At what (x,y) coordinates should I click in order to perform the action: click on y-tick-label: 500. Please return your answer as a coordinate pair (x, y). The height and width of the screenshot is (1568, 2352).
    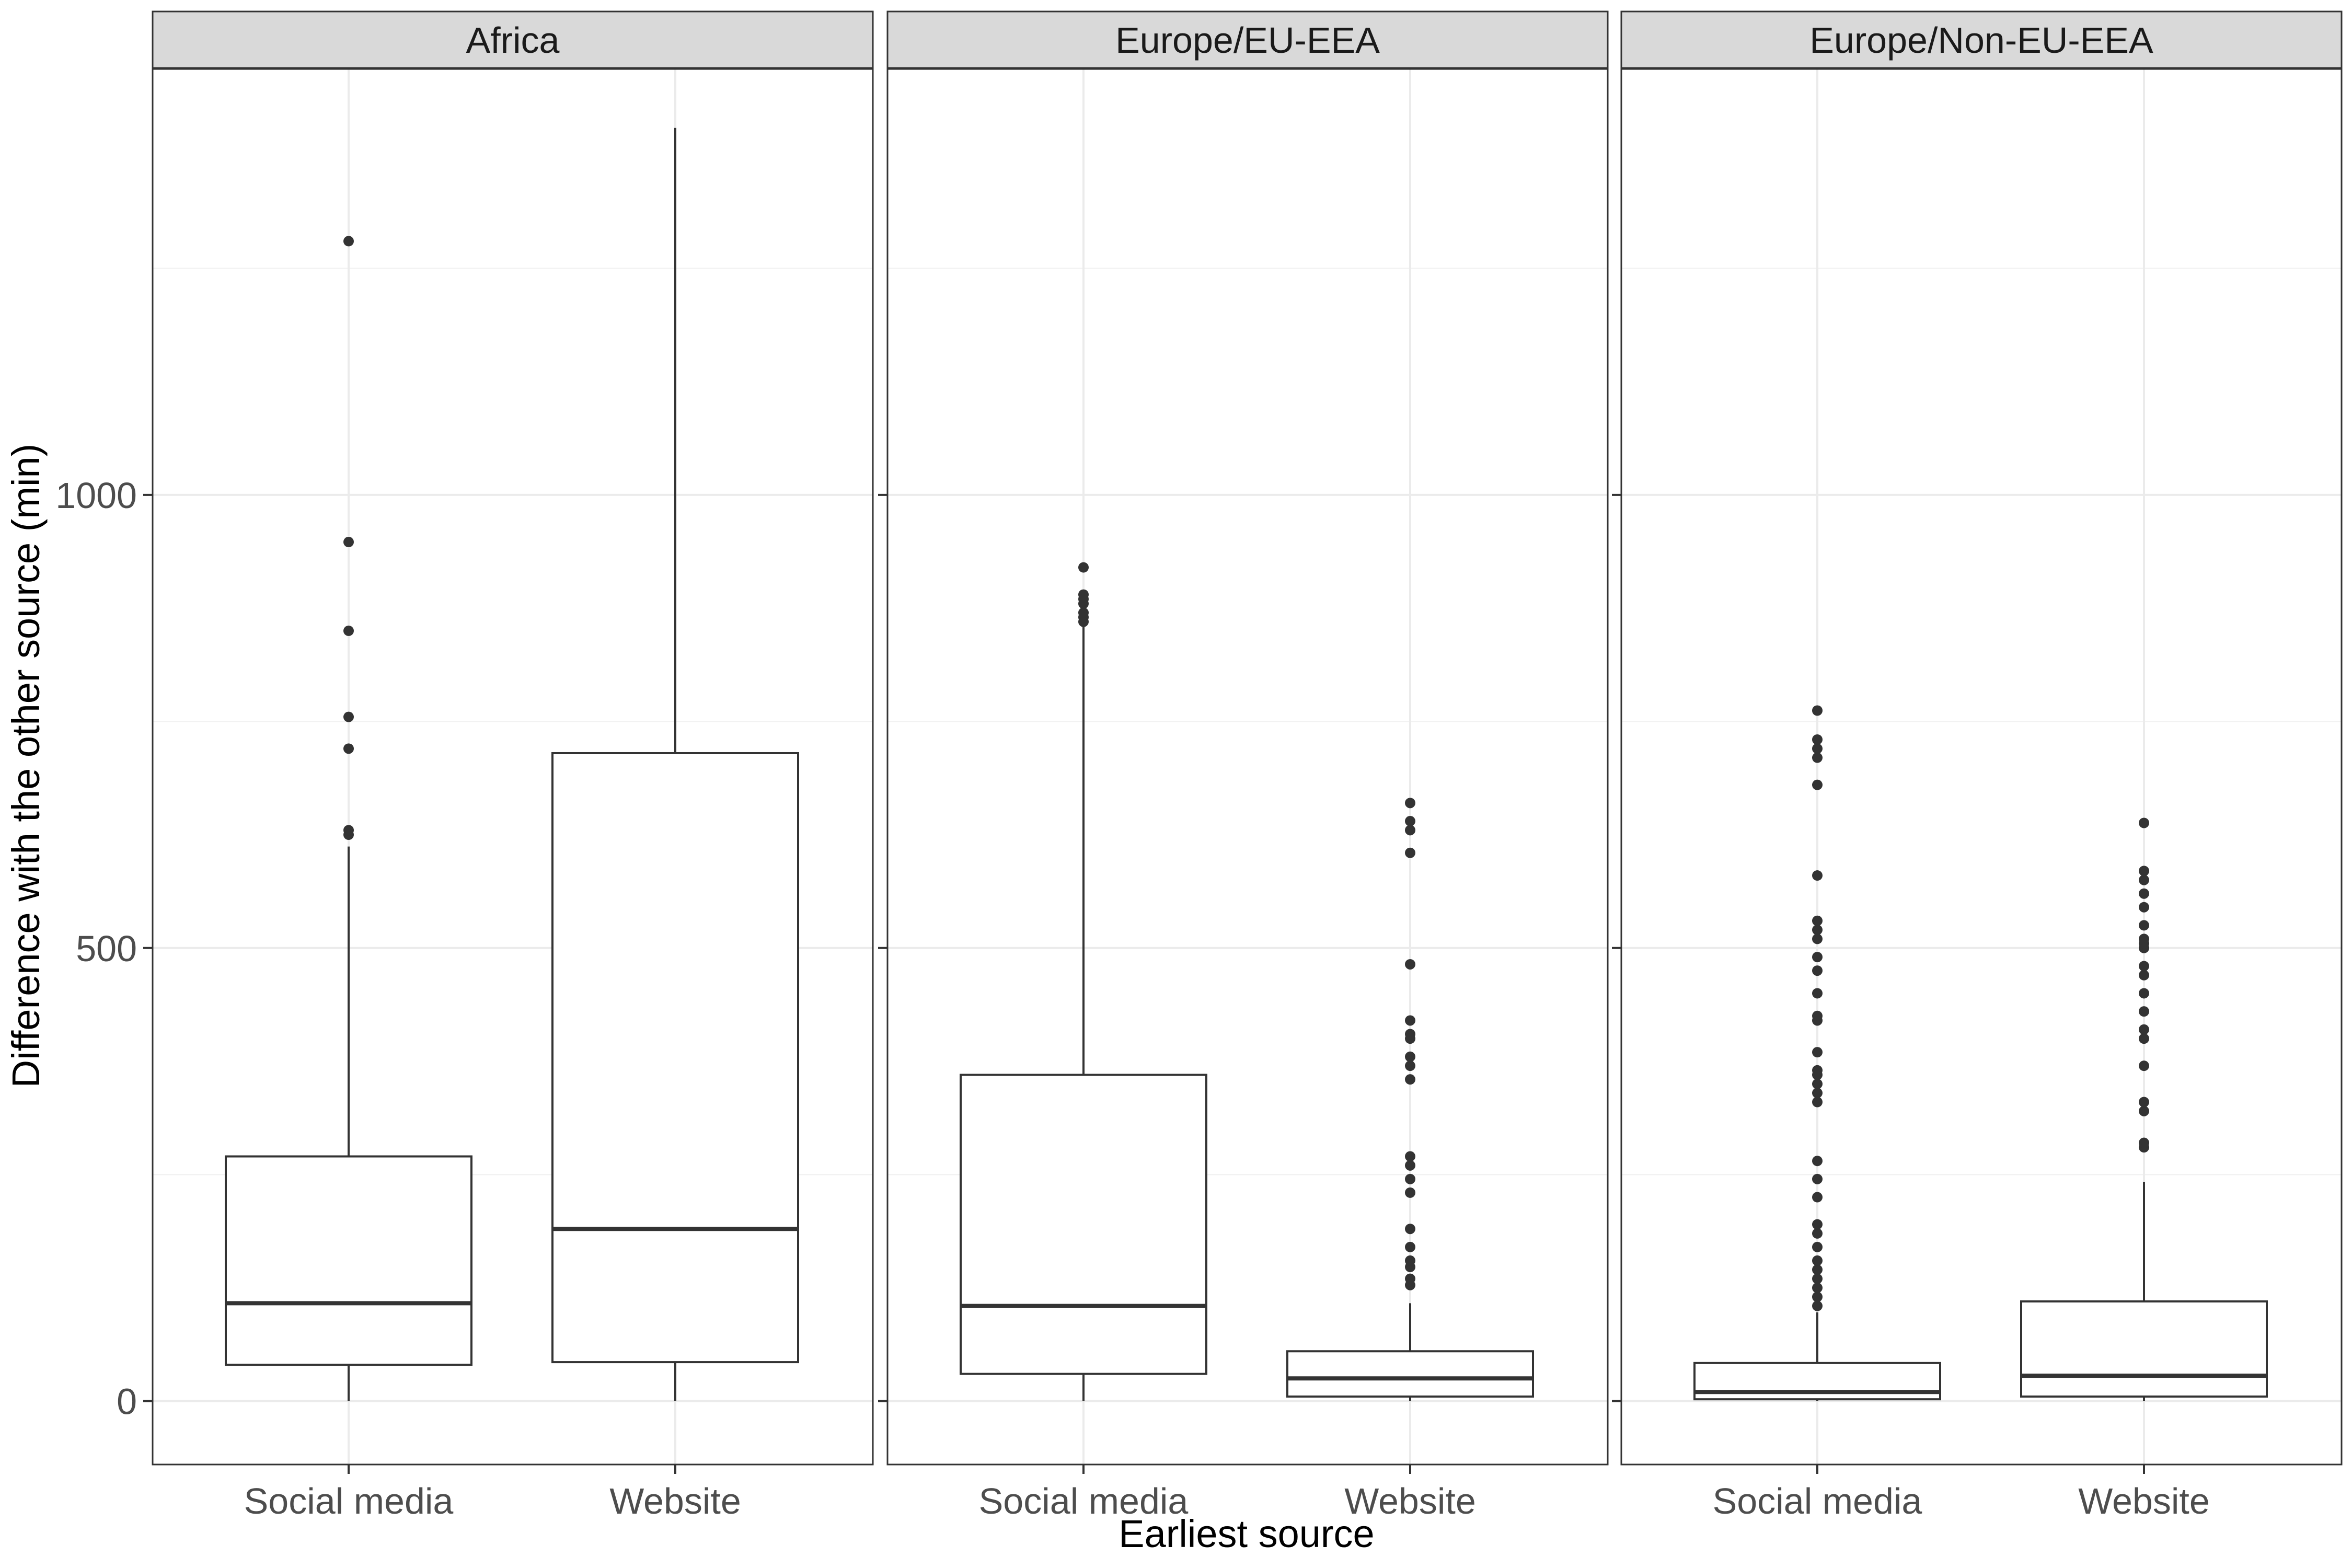
    Looking at the image, I should click on (106, 948).